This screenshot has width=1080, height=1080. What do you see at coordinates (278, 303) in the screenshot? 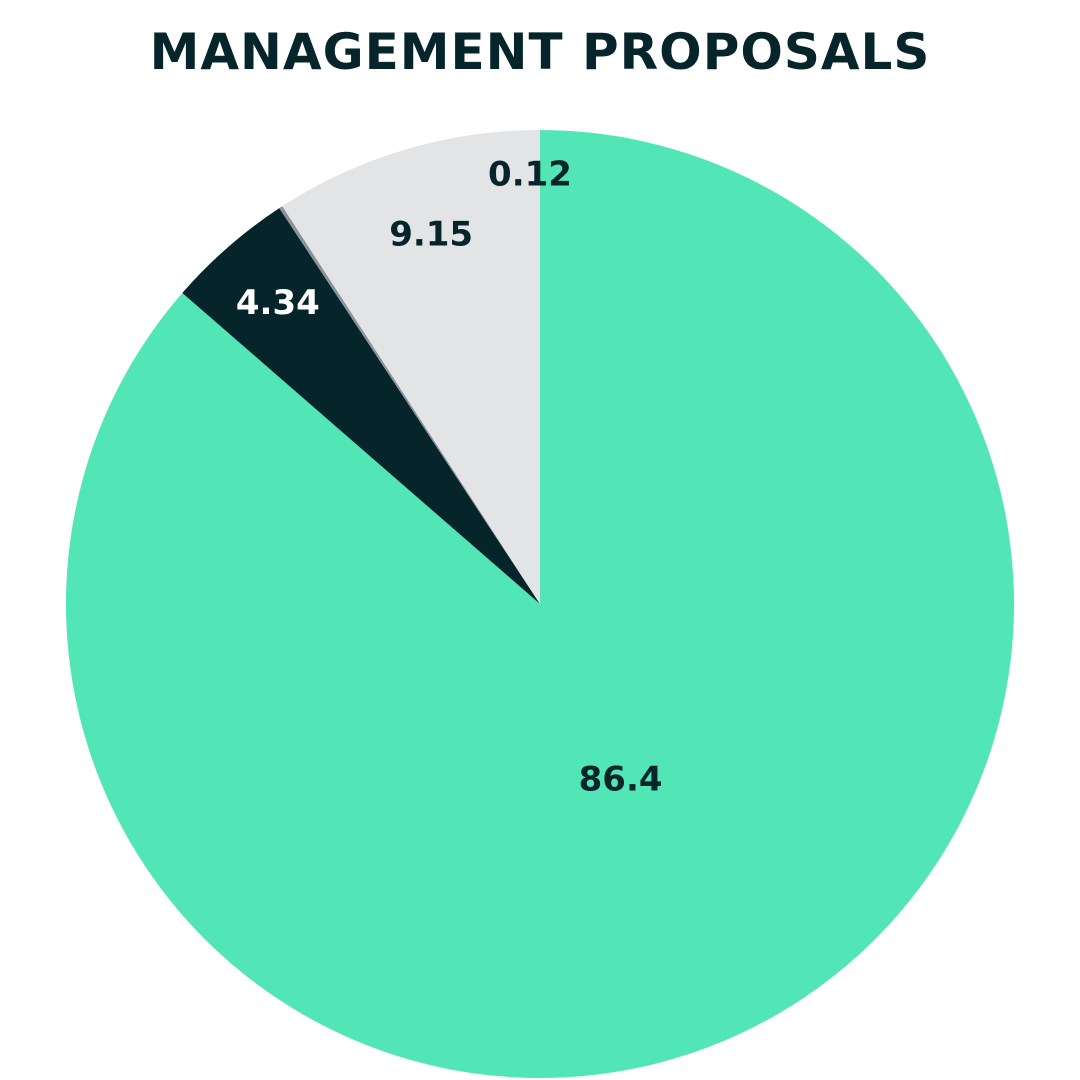
I see `slice-label: 4.34` at bounding box center [278, 303].